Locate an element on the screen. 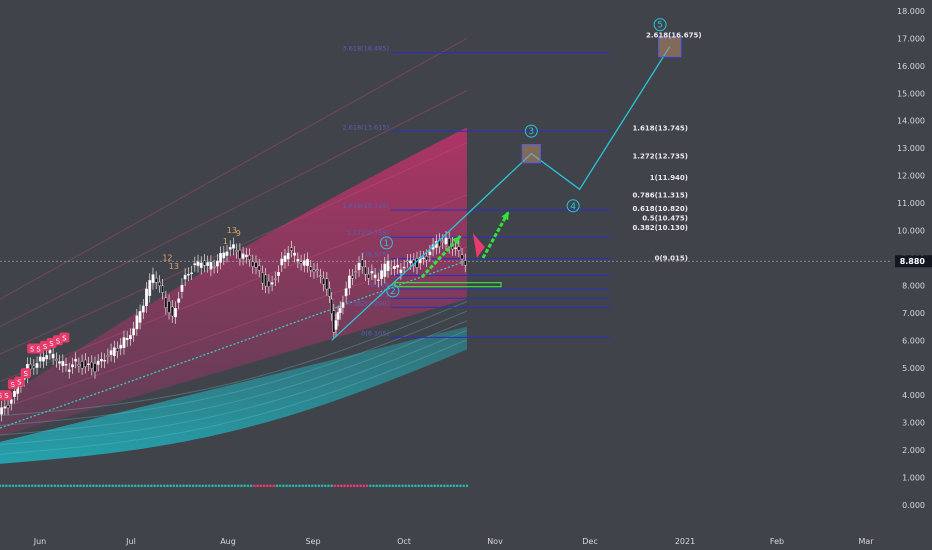  wave-label: 1 is located at coordinates (387, 244).